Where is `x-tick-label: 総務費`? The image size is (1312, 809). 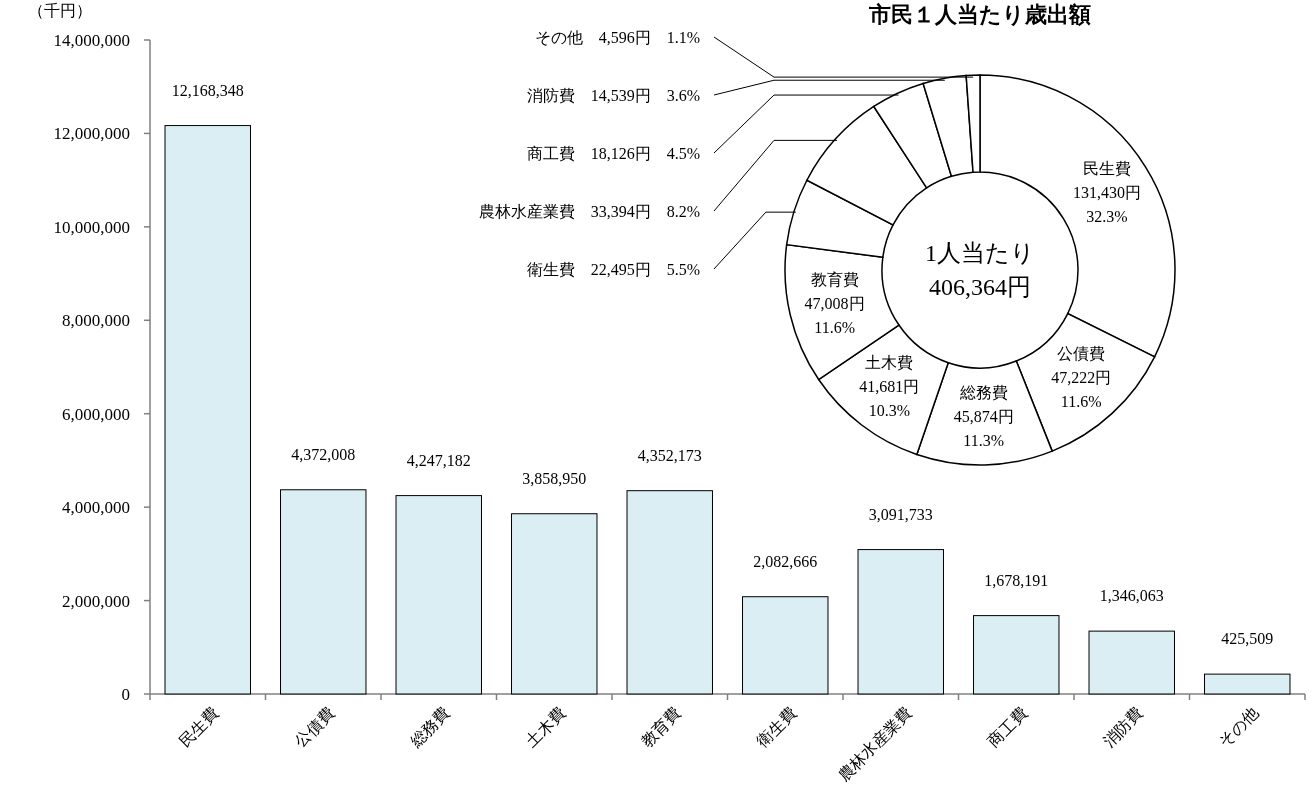
x-tick-label: 総務費 is located at coordinates (429, 727).